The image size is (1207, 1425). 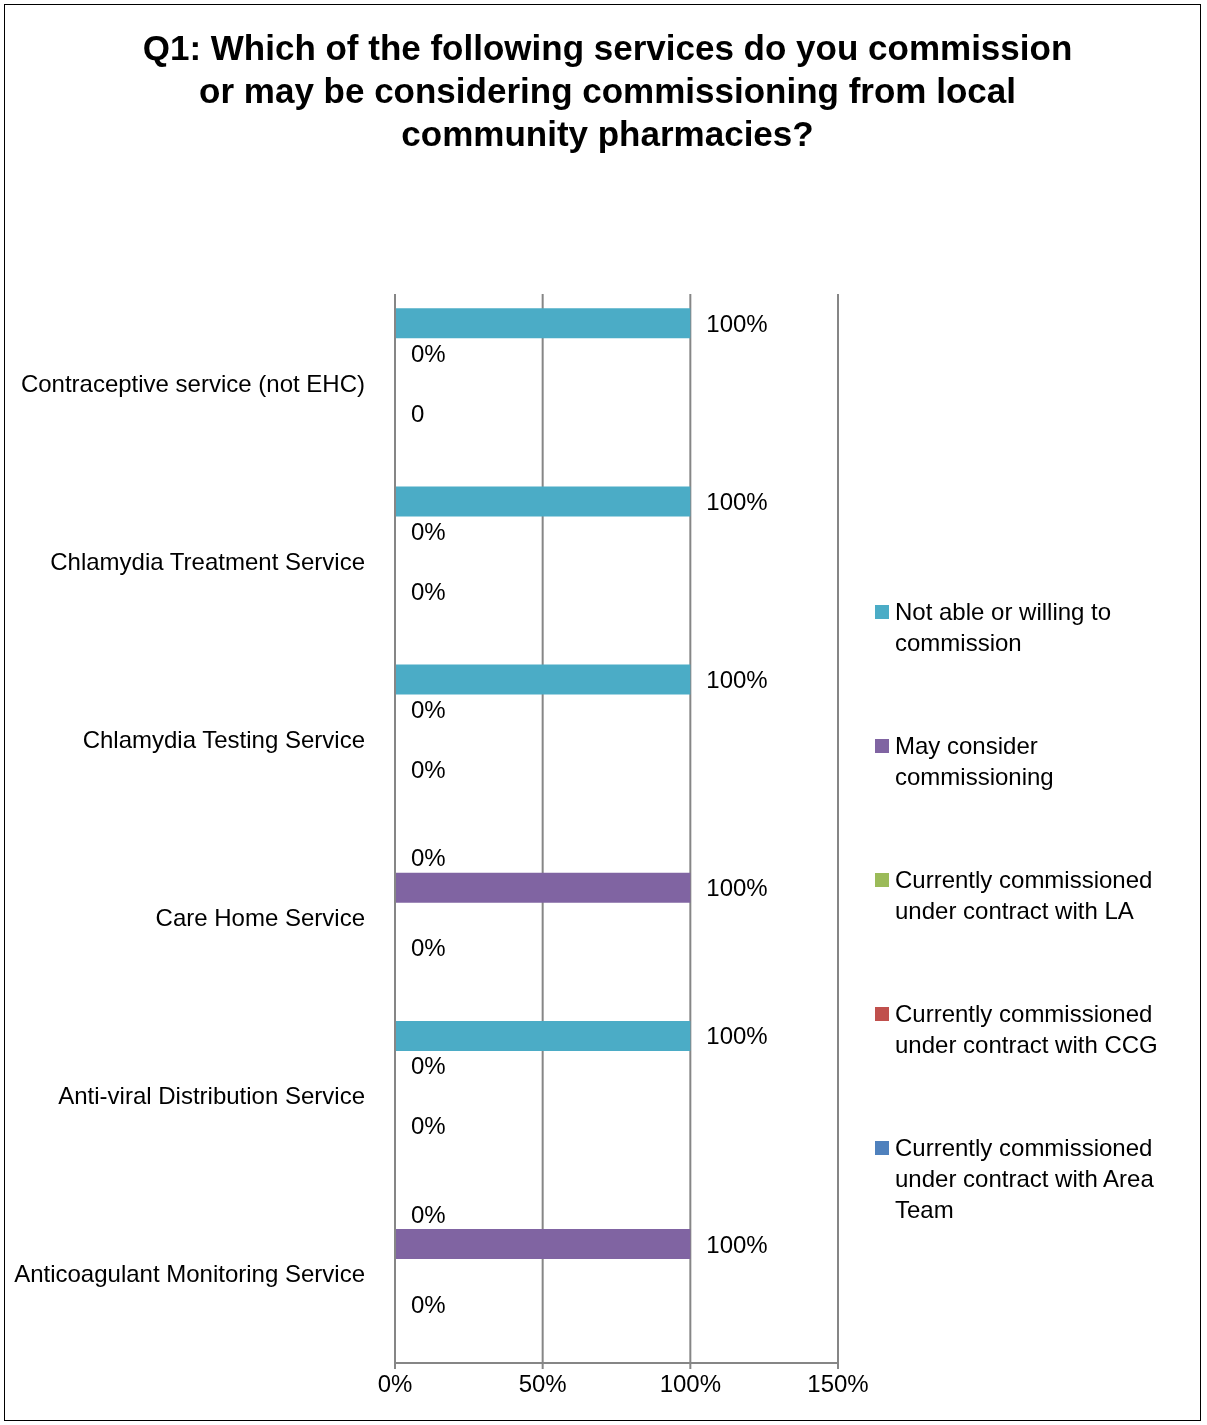 I want to click on legend-label: Currently commissioned under contract with Area Team, so click(x=1025, y=1179).